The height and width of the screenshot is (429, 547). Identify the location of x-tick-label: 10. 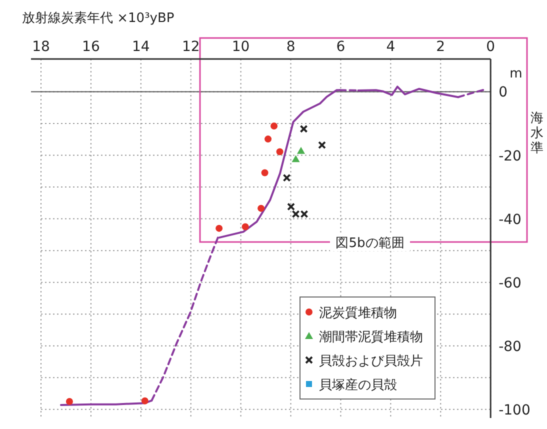
(241, 47).